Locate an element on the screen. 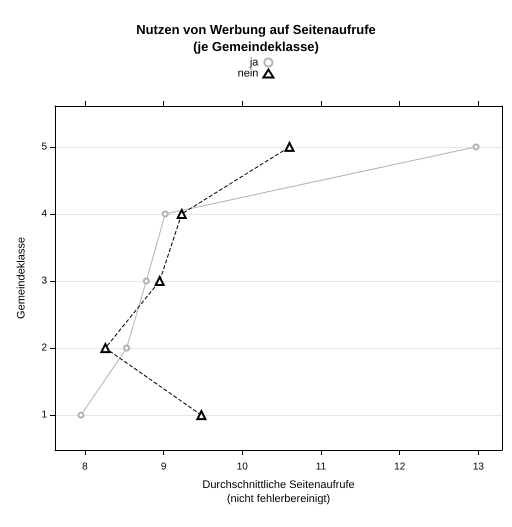  y-tick-label: 3 is located at coordinates (44, 281).